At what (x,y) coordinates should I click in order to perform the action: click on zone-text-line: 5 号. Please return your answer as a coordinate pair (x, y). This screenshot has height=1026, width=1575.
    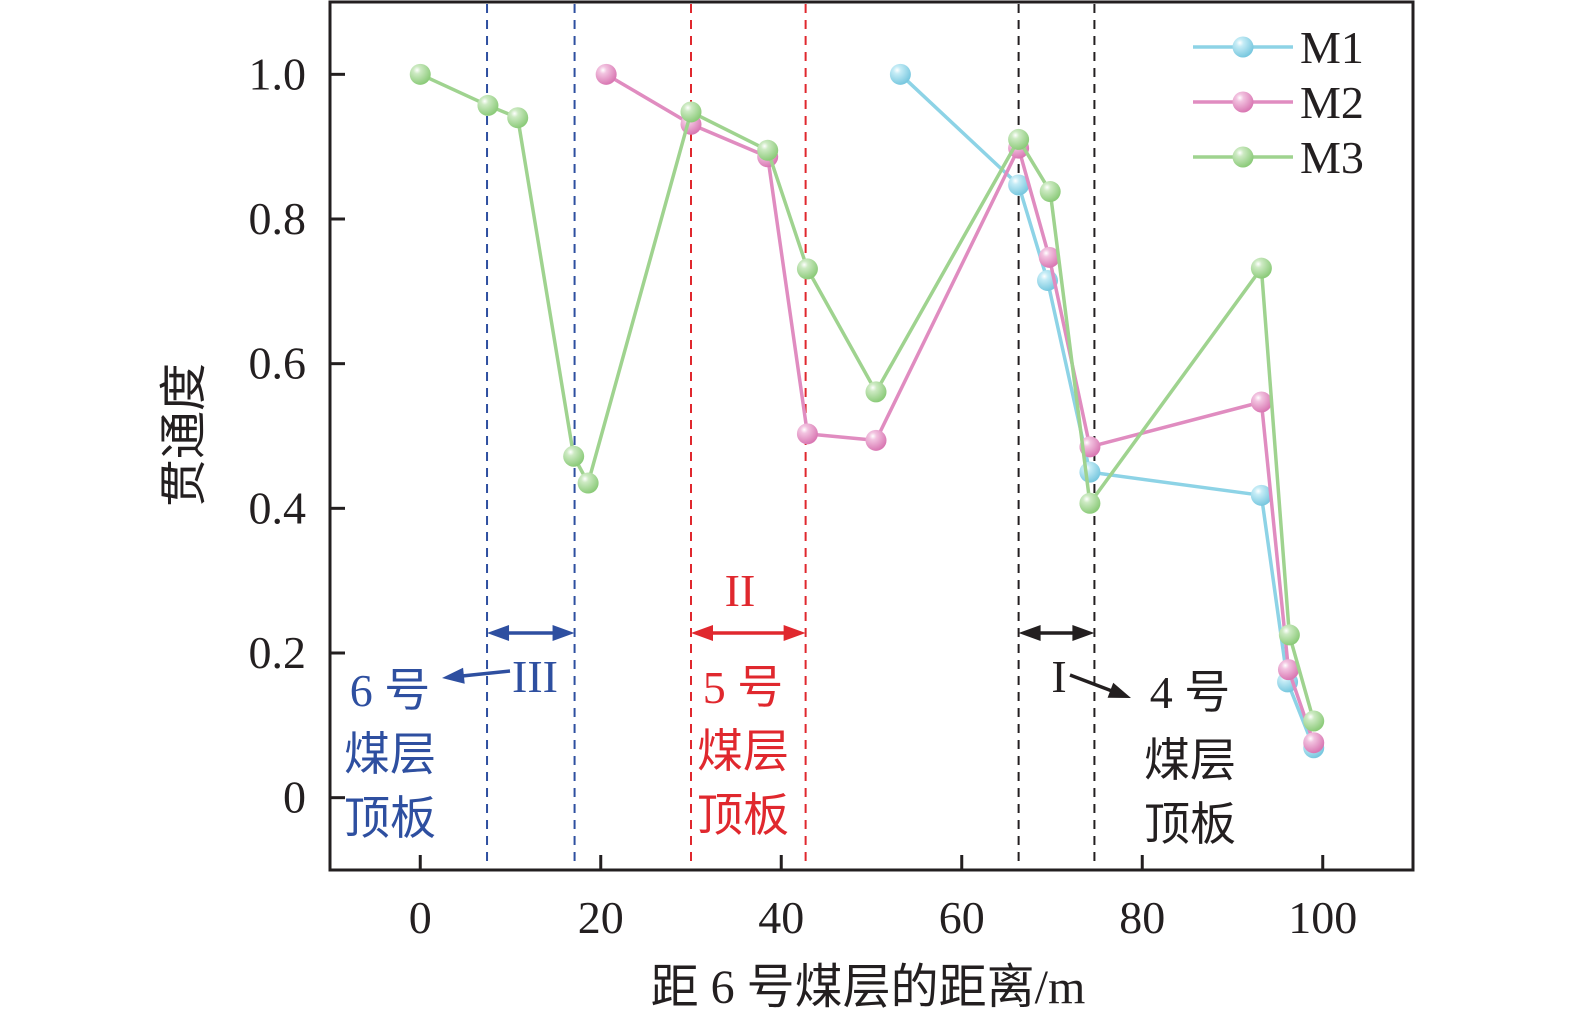
    Looking at the image, I should click on (743, 687).